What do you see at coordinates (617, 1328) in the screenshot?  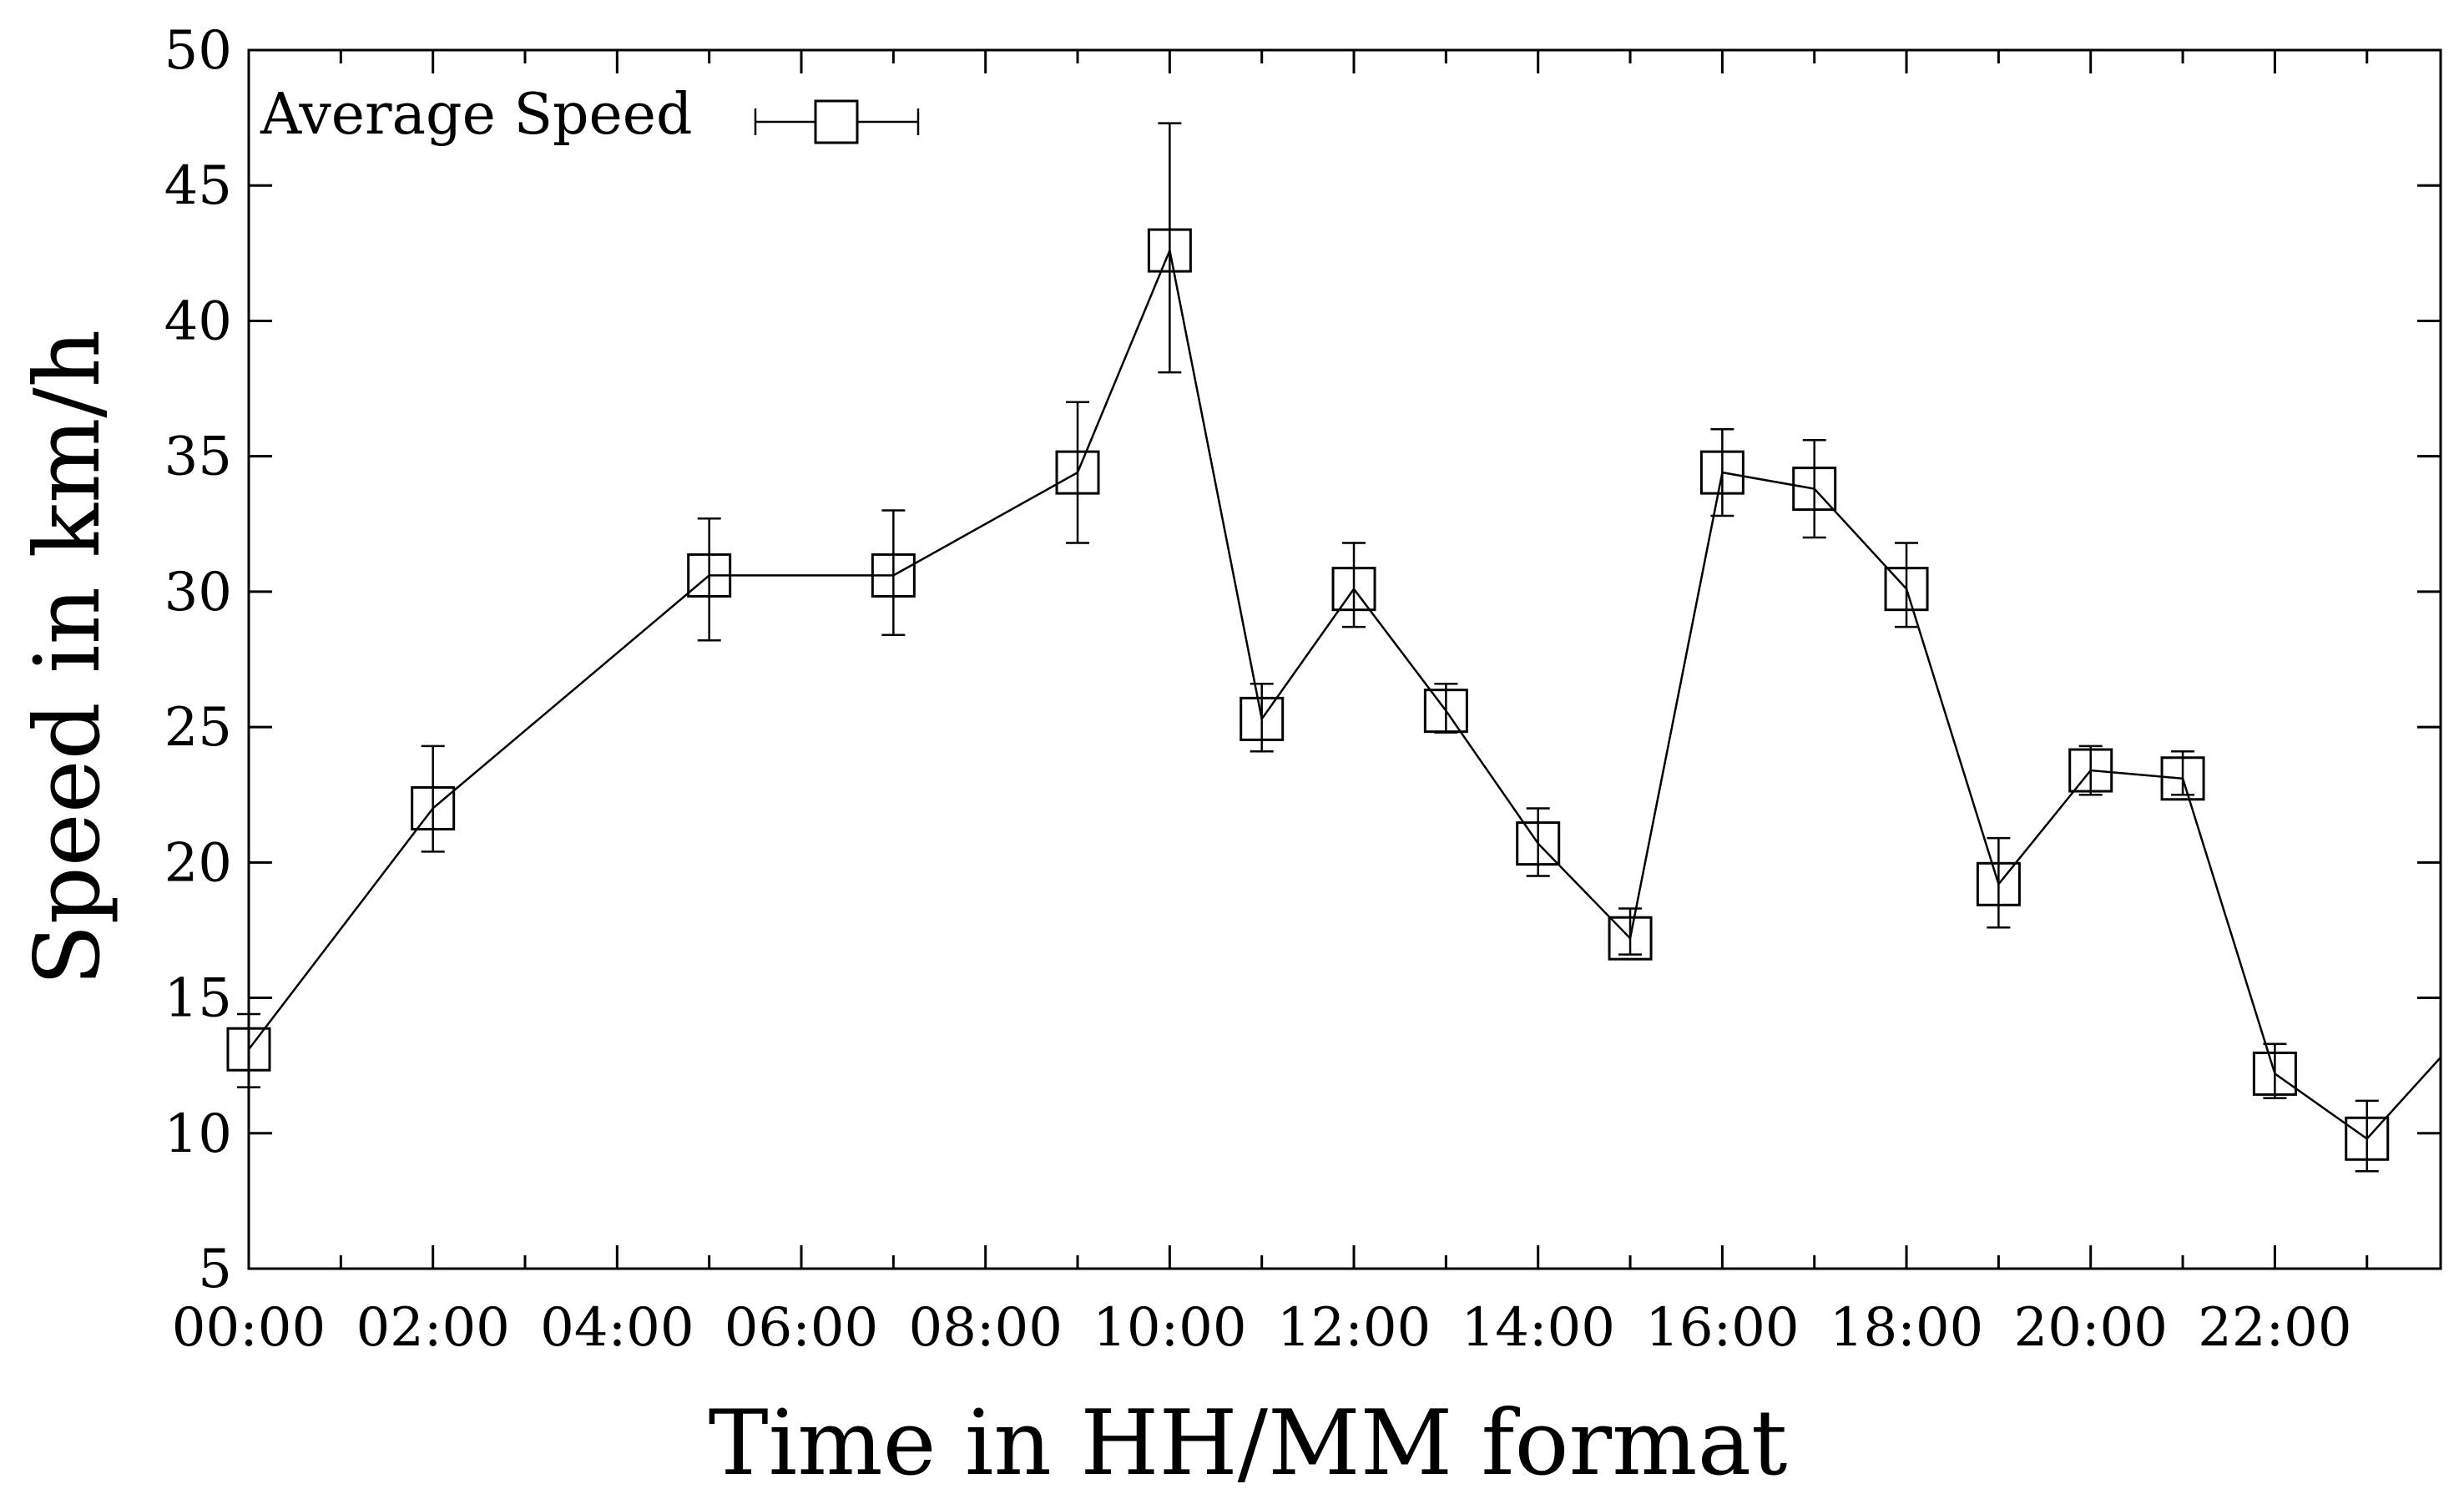 I see `x-tick-label: 04:00` at bounding box center [617, 1328].